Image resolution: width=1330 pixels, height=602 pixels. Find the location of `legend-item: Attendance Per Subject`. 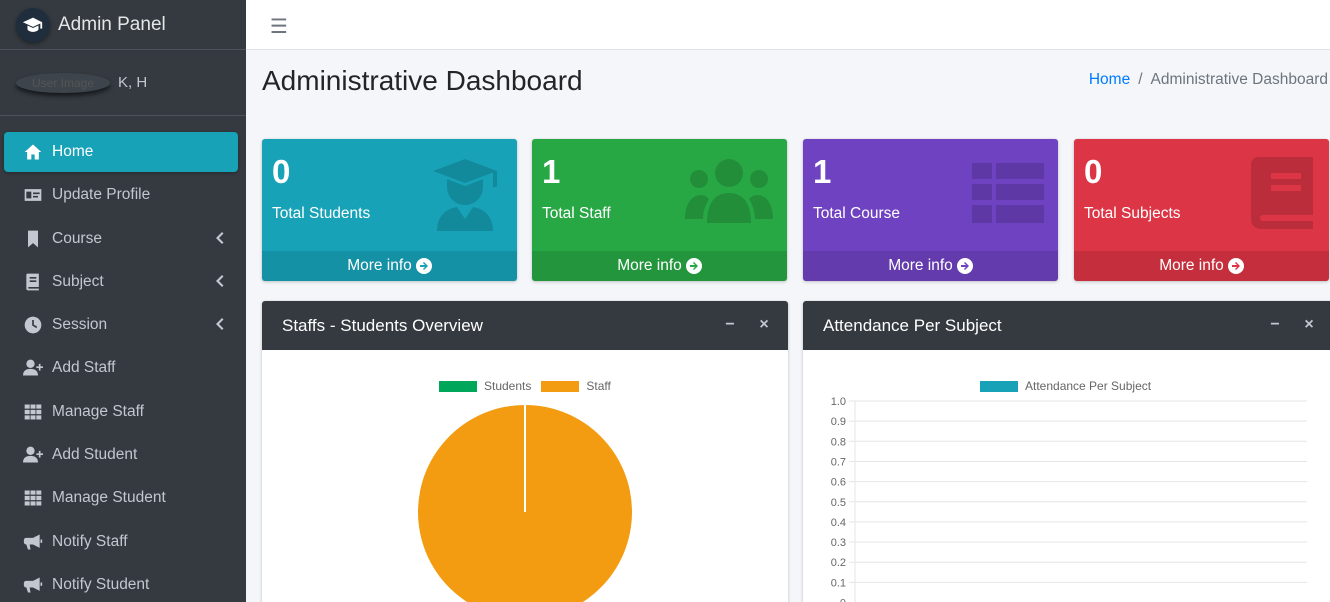

legend-item: Attendance Per Subject is located at coordinates (1065, 386).